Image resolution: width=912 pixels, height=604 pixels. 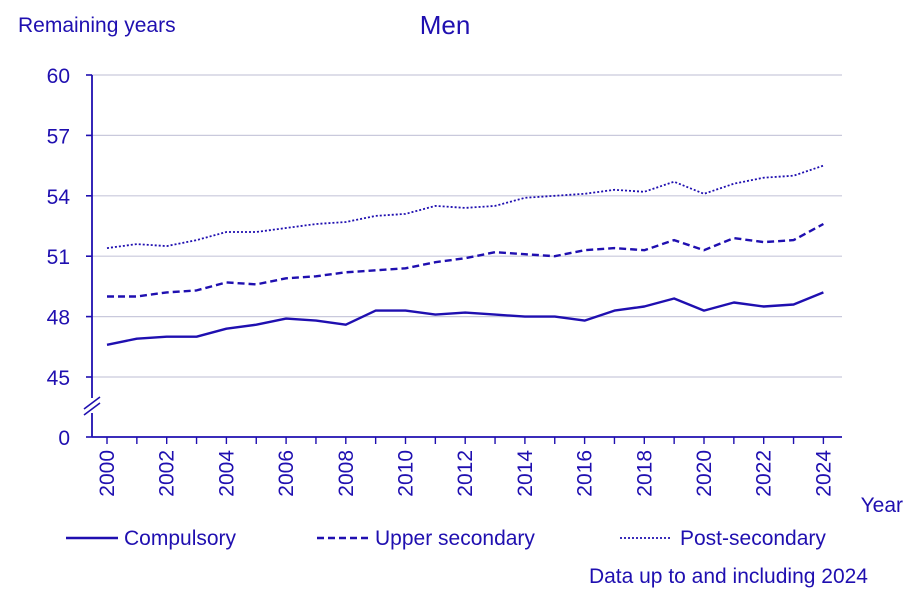 I want to click on x-tick-label: 2020, so click(x=704, y=473).